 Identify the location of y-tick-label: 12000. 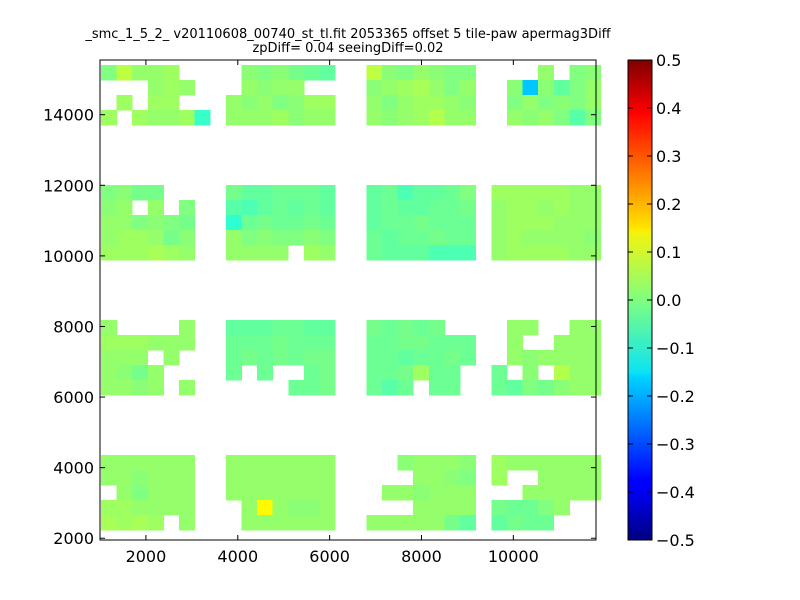
(68, 185).